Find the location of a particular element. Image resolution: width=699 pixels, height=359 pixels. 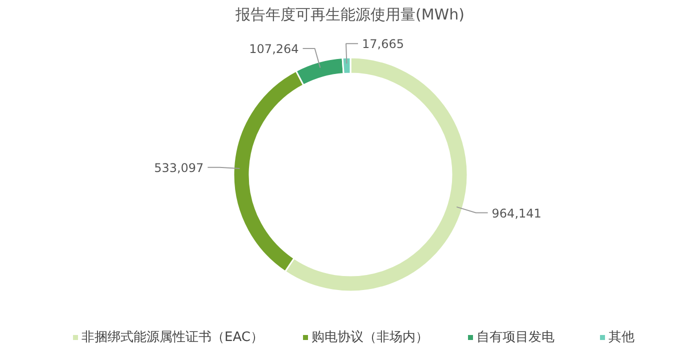

data-label: 964,141 is located at coordinates (517, 213).